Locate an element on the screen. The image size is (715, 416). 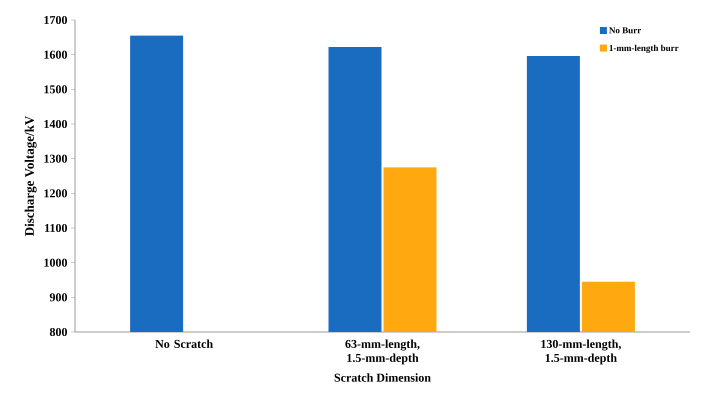
y-tick-label: 1400 is located at coordinates (56, 124).